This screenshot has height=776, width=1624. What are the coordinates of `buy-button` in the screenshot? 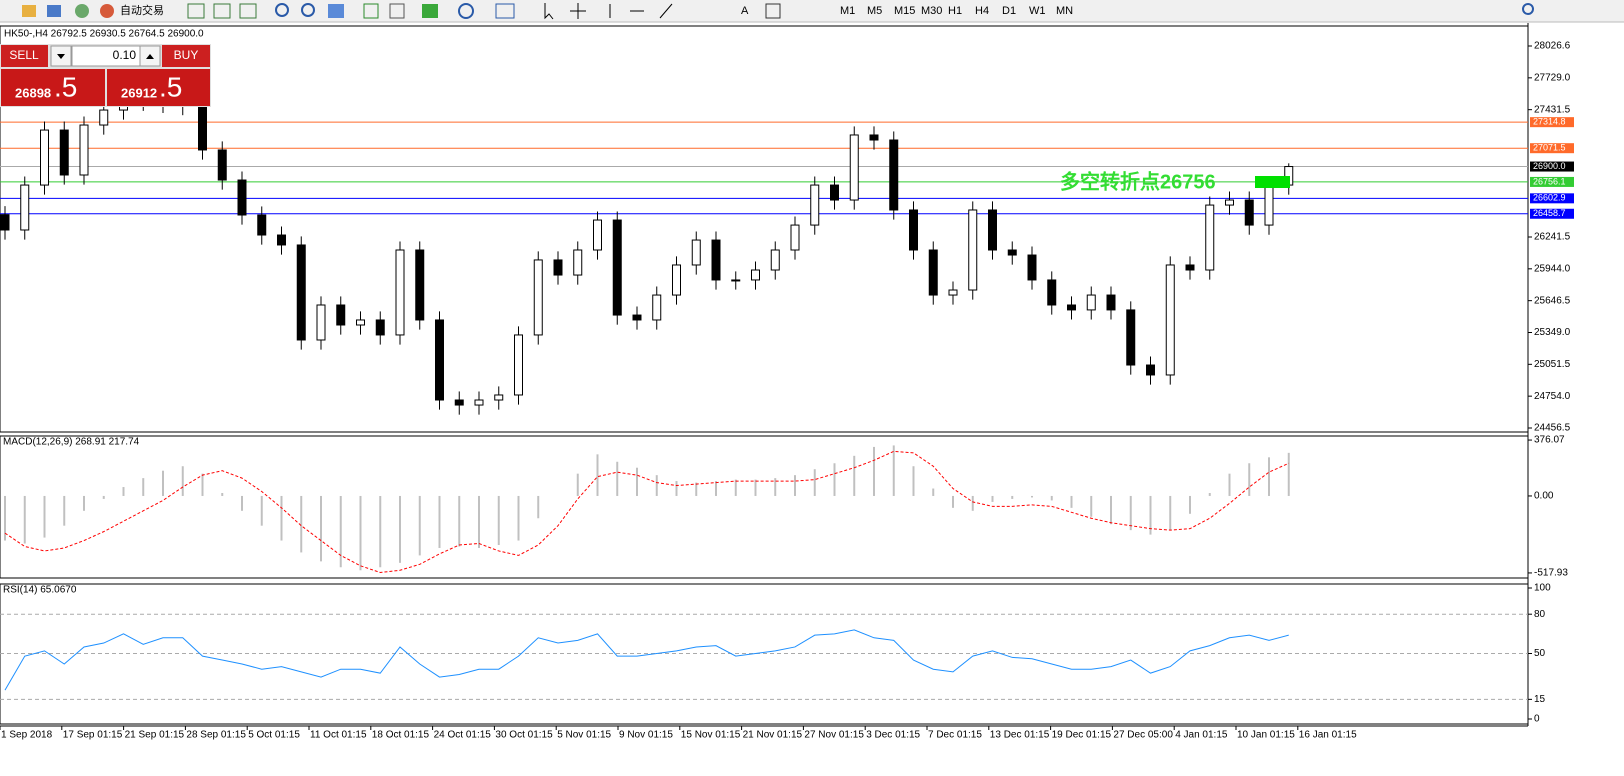 It's located at (186, 56).